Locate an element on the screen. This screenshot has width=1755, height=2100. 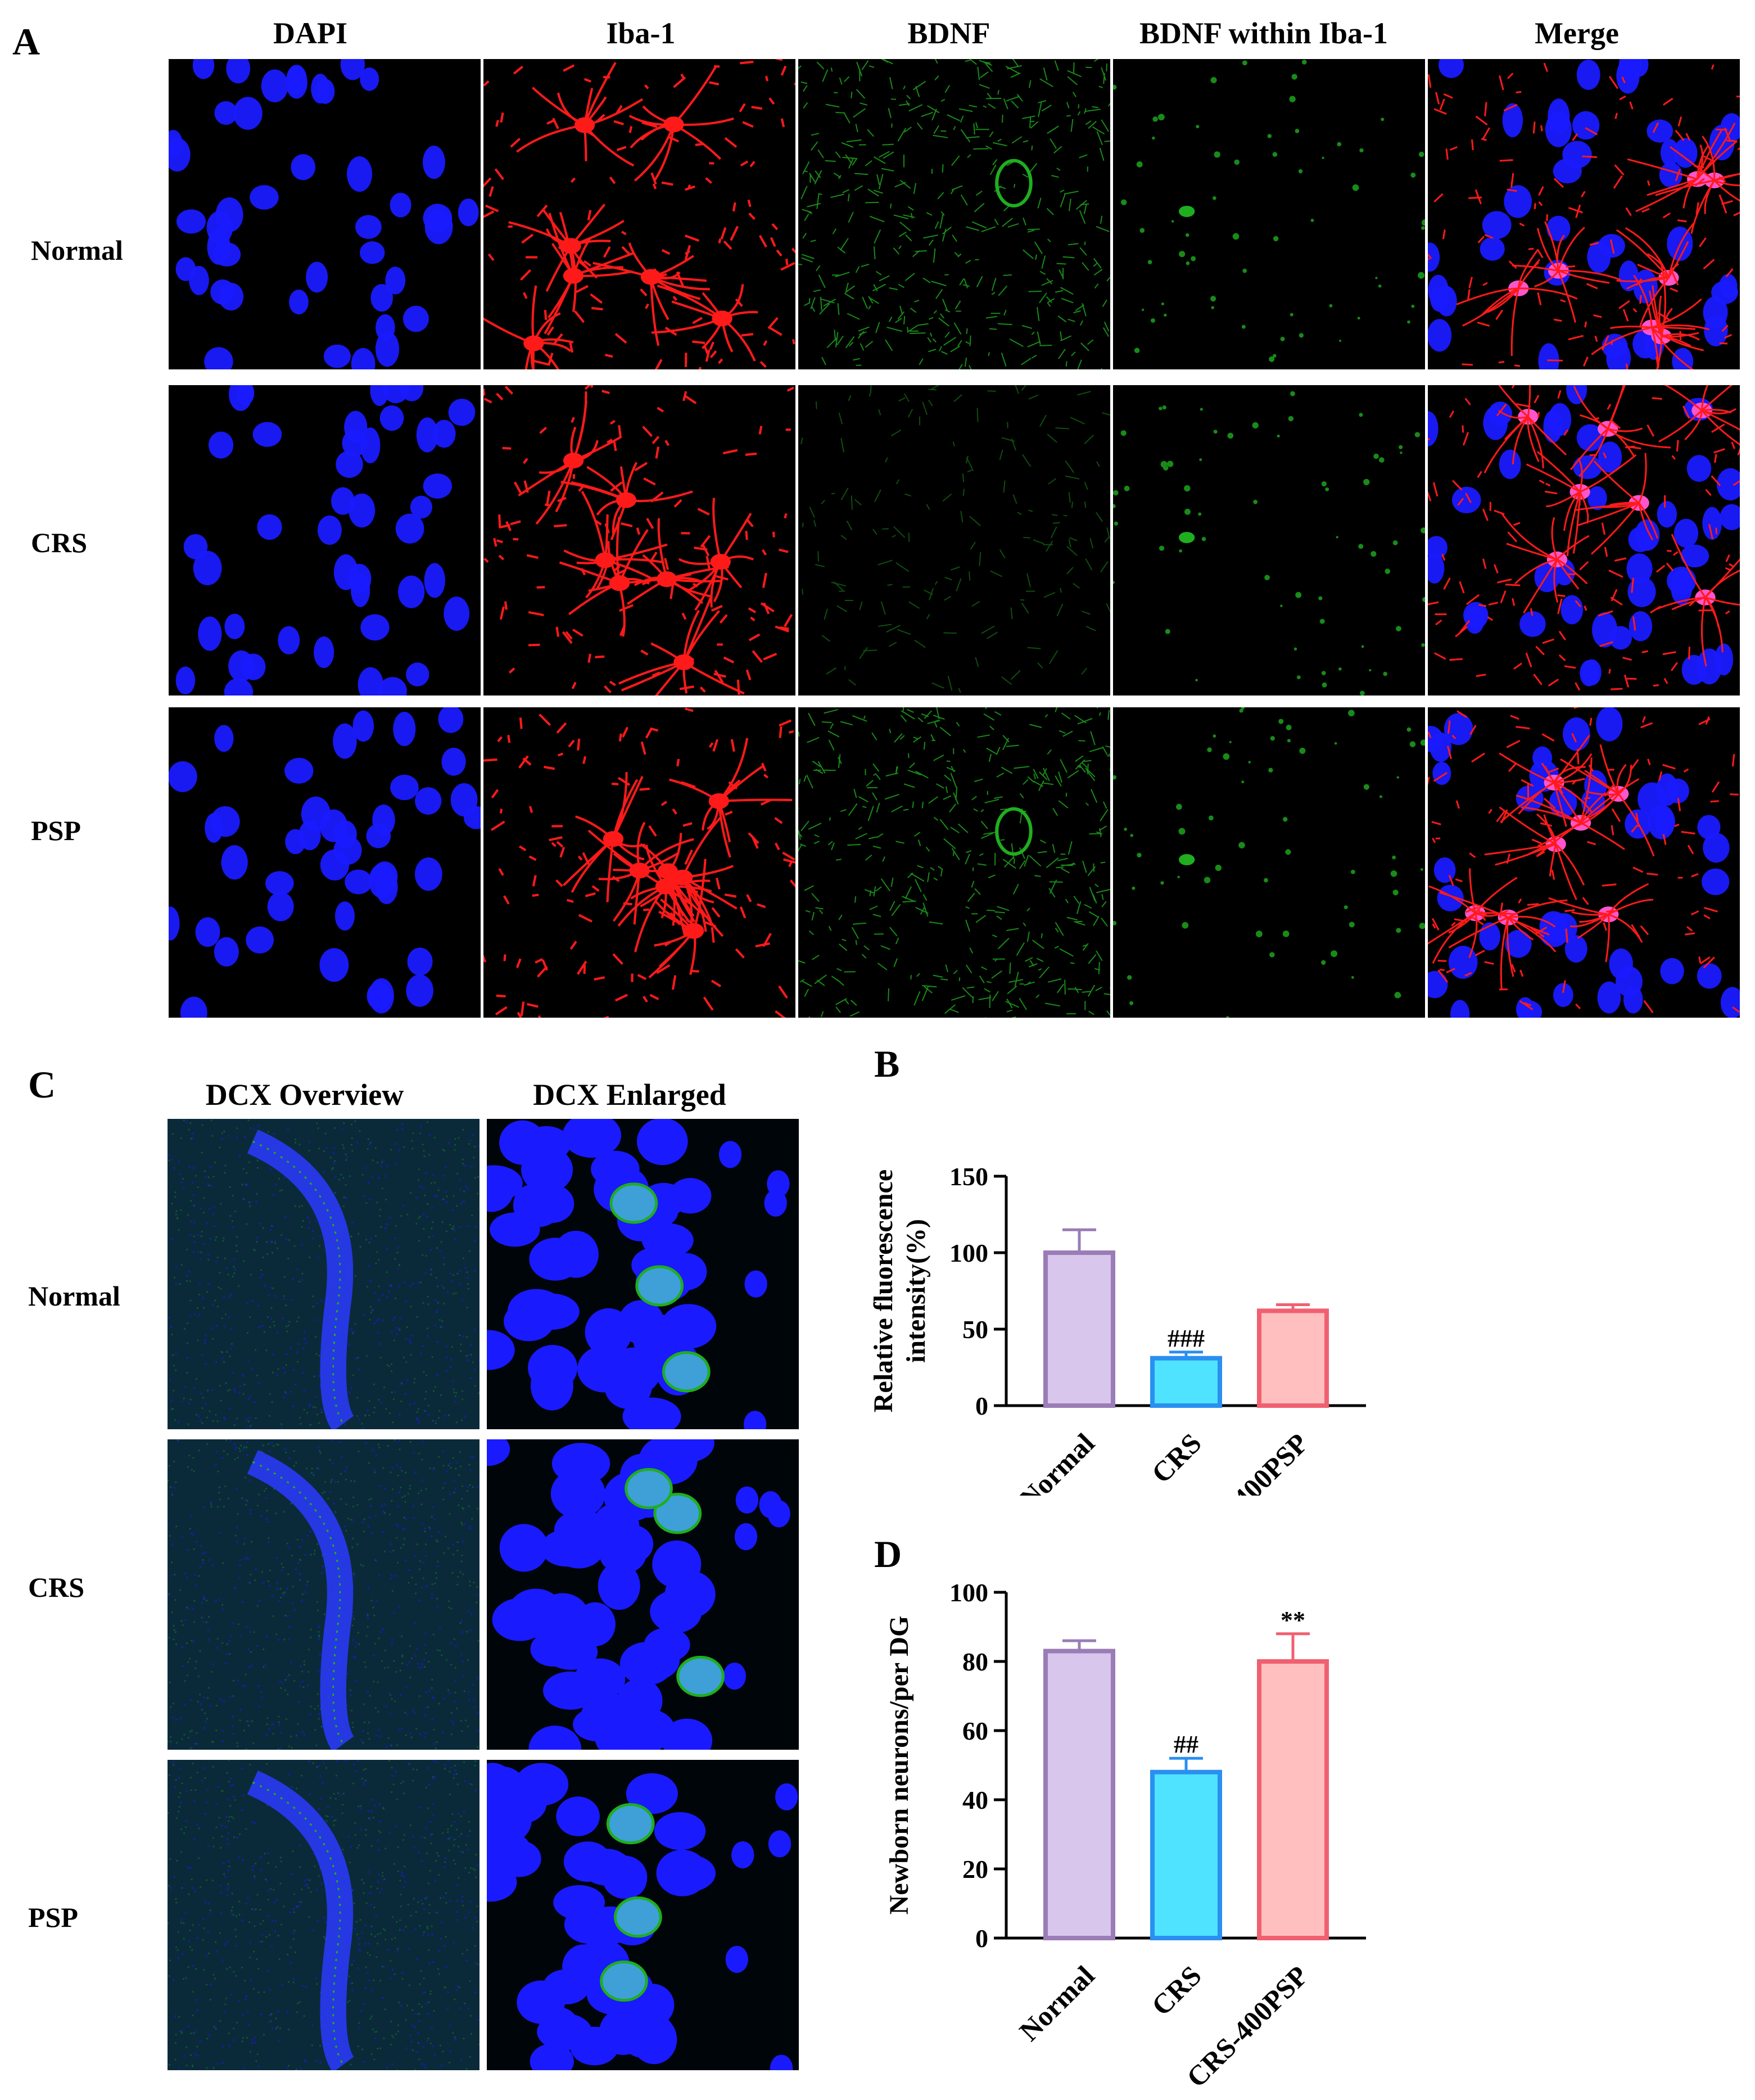
grid-a-image-r1-c4 is located at coordinates (1584, 540).